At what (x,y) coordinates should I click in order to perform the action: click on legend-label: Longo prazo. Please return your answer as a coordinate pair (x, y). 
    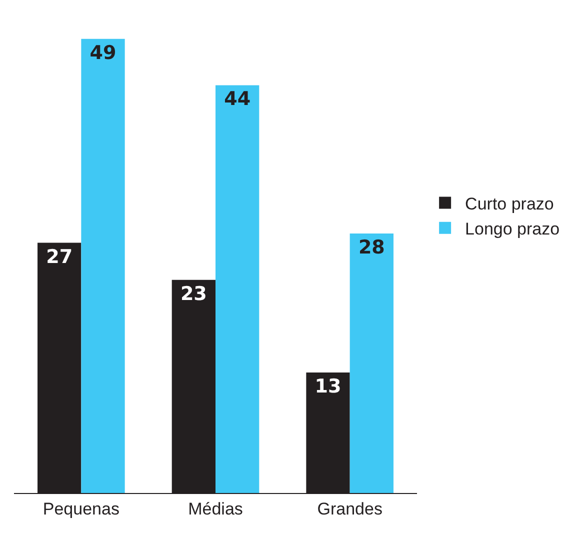
    Looking at the image, I should click on (512, 229).